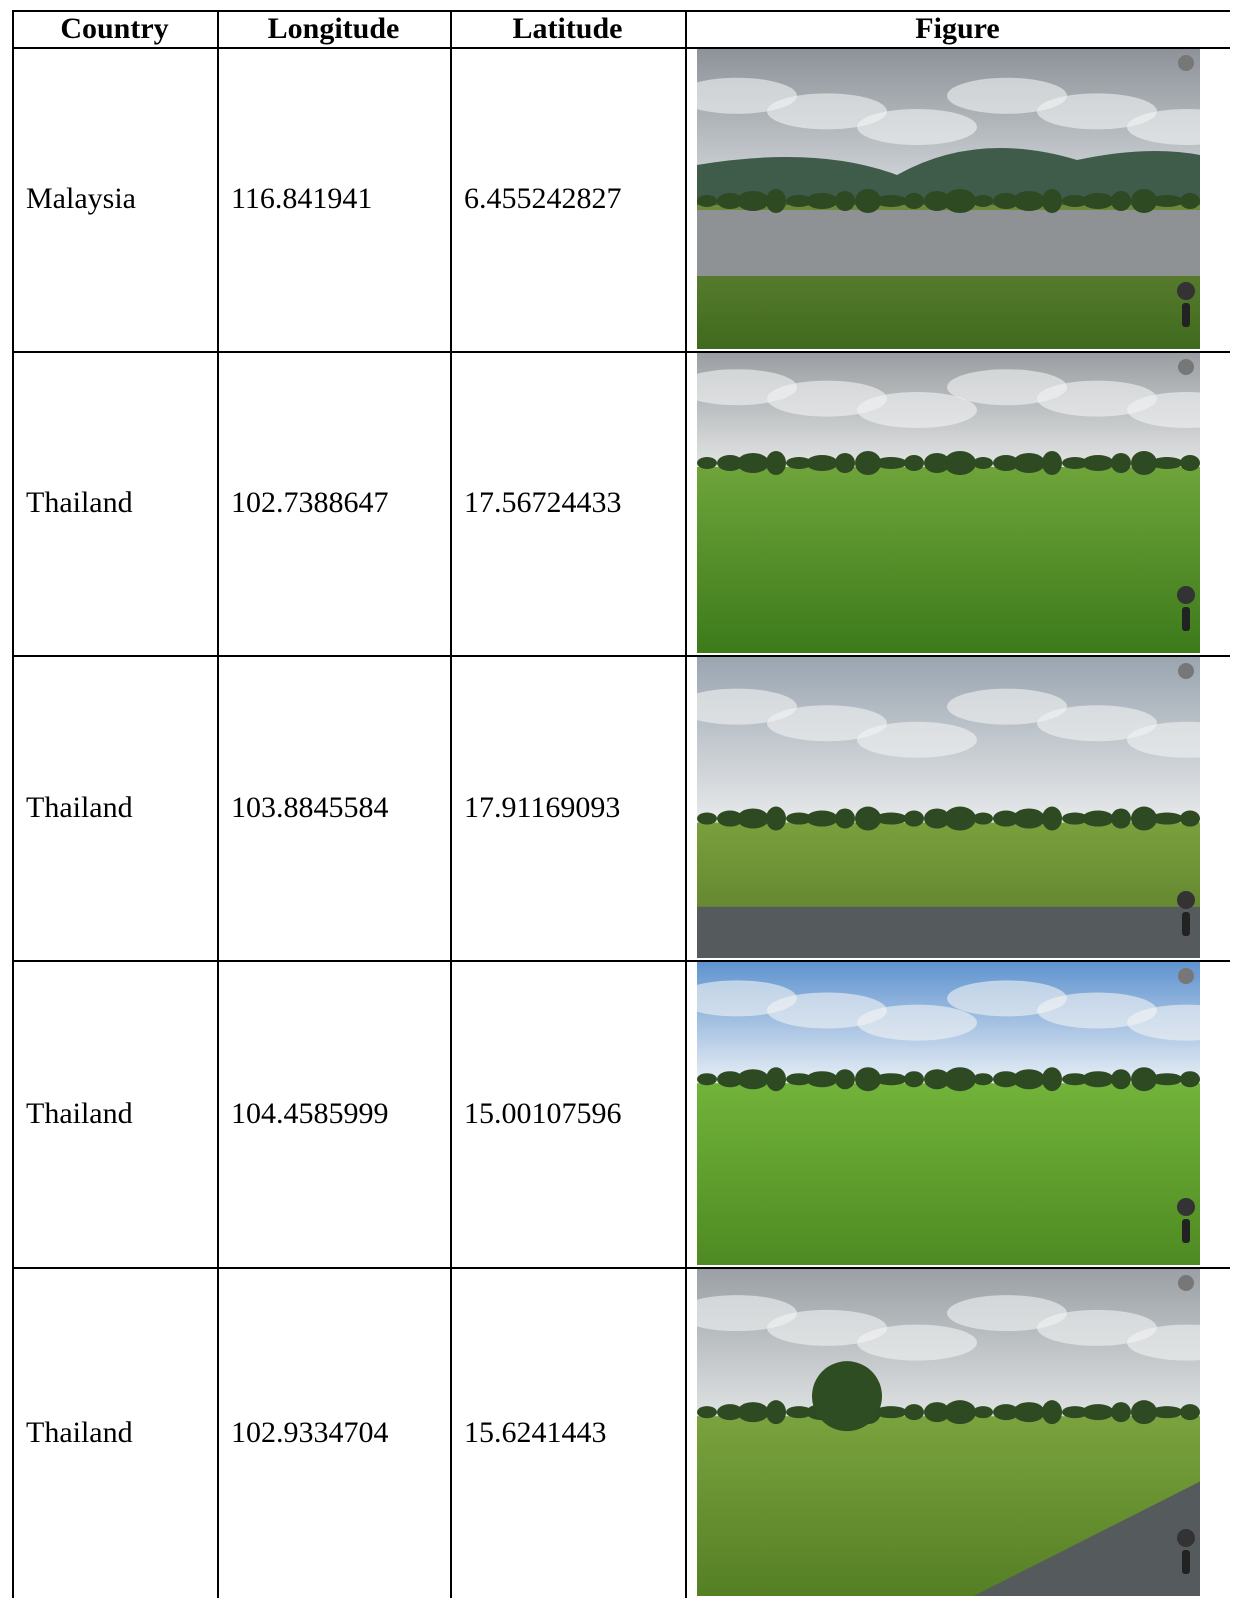  I want to click on country-cell: Malaysia, so click(81, 198).